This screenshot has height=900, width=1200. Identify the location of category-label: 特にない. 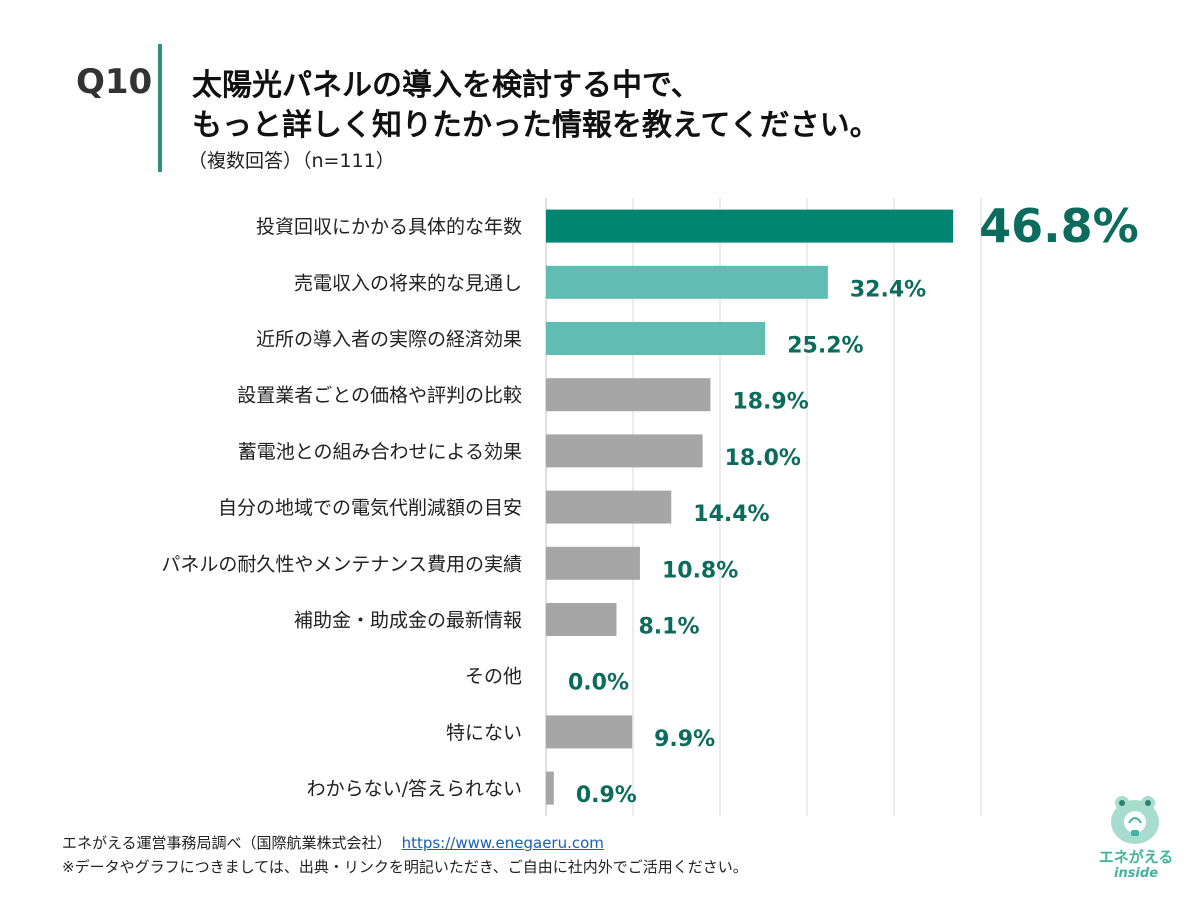
(484, 733).